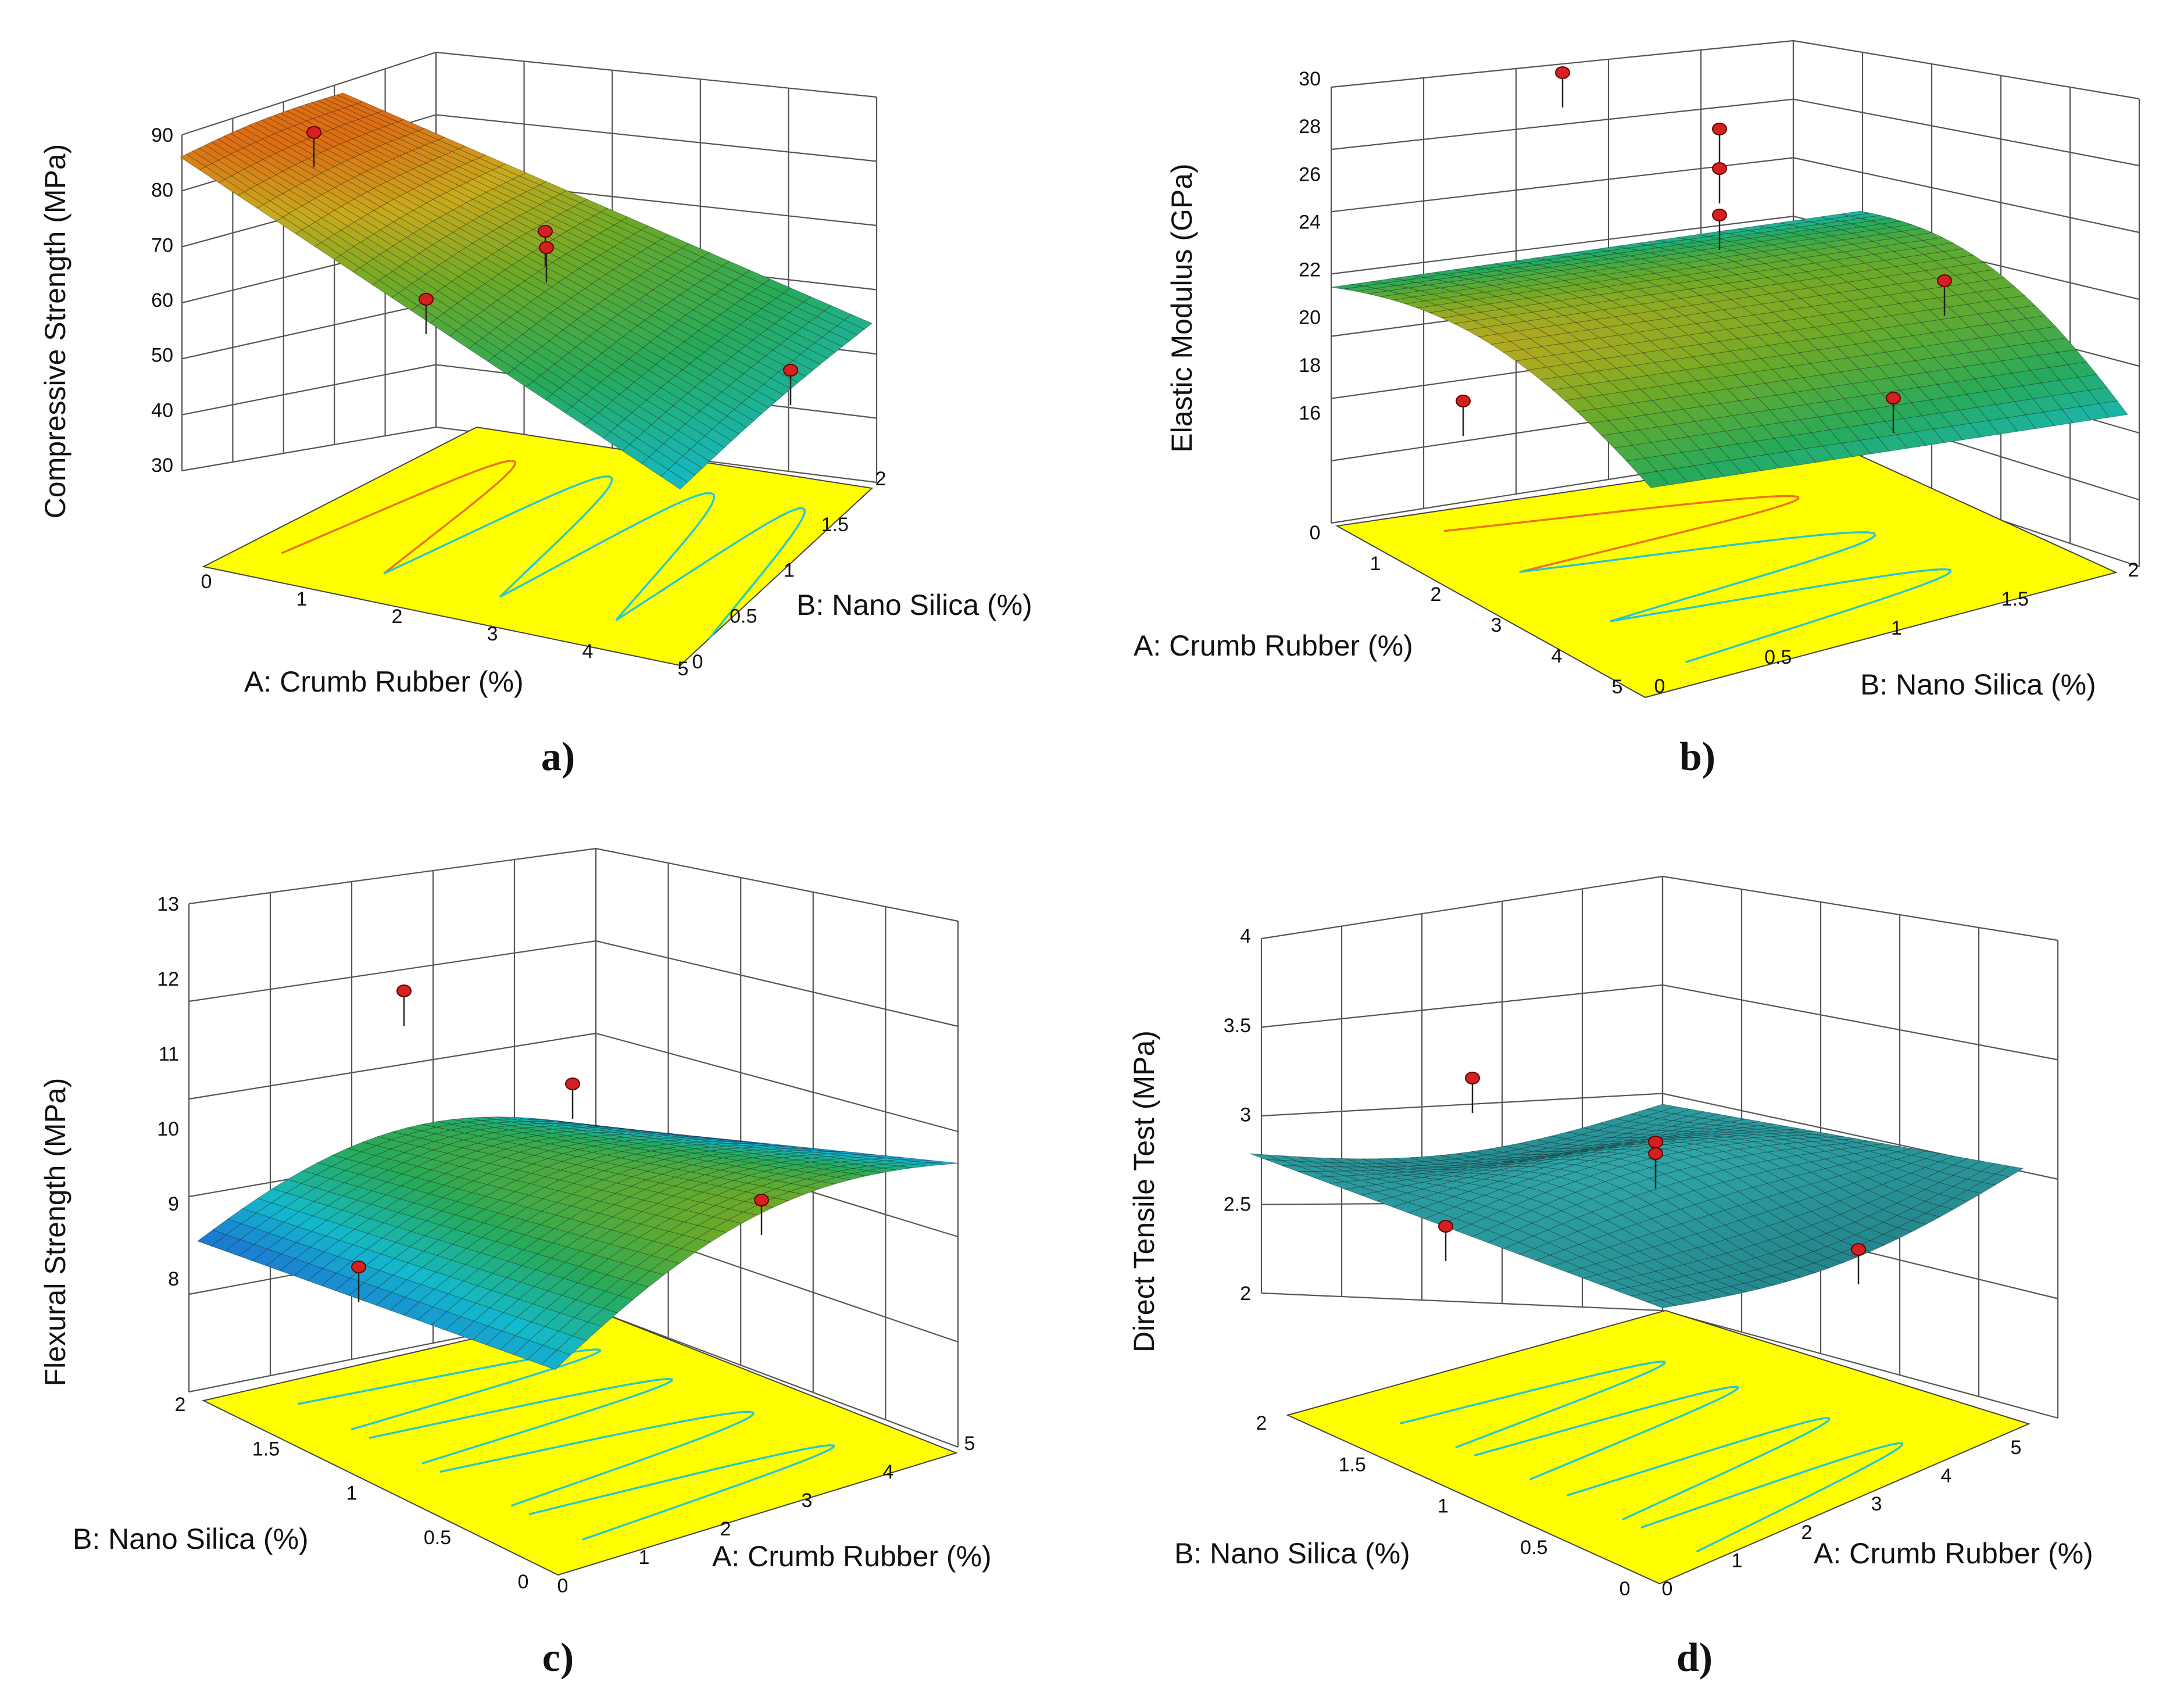 The image size is (2184, 1697). I want to click on z-tick-label: 2.5, so click(1238, 1204).